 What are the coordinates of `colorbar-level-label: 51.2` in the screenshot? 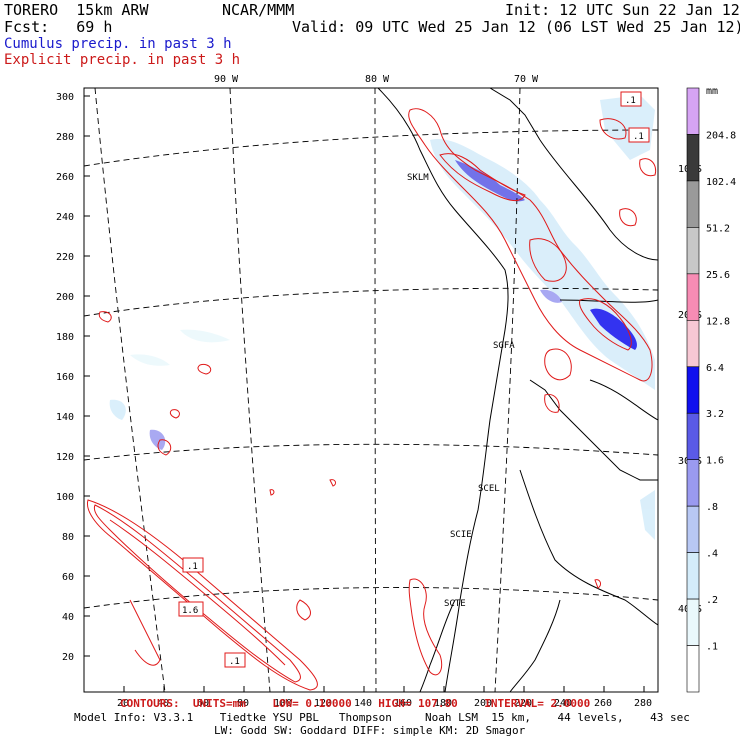 It's located at (718, 228).